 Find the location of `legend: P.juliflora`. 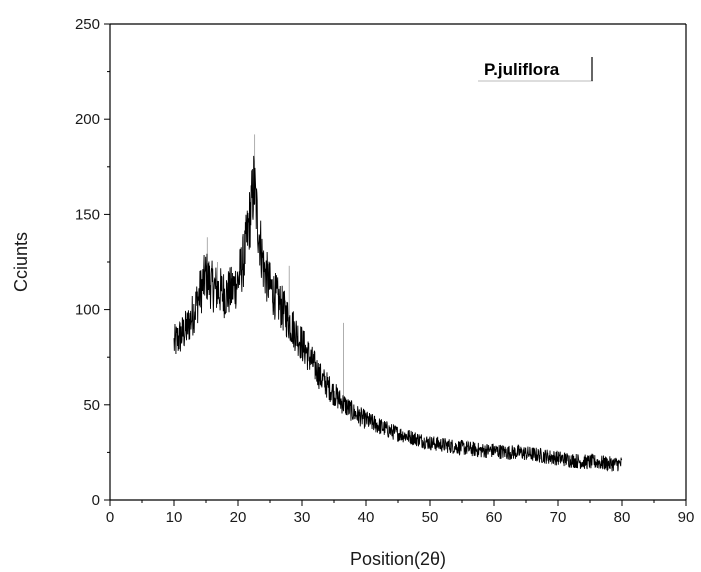

legend: P.juliflora is located at coordinates (535, 69).